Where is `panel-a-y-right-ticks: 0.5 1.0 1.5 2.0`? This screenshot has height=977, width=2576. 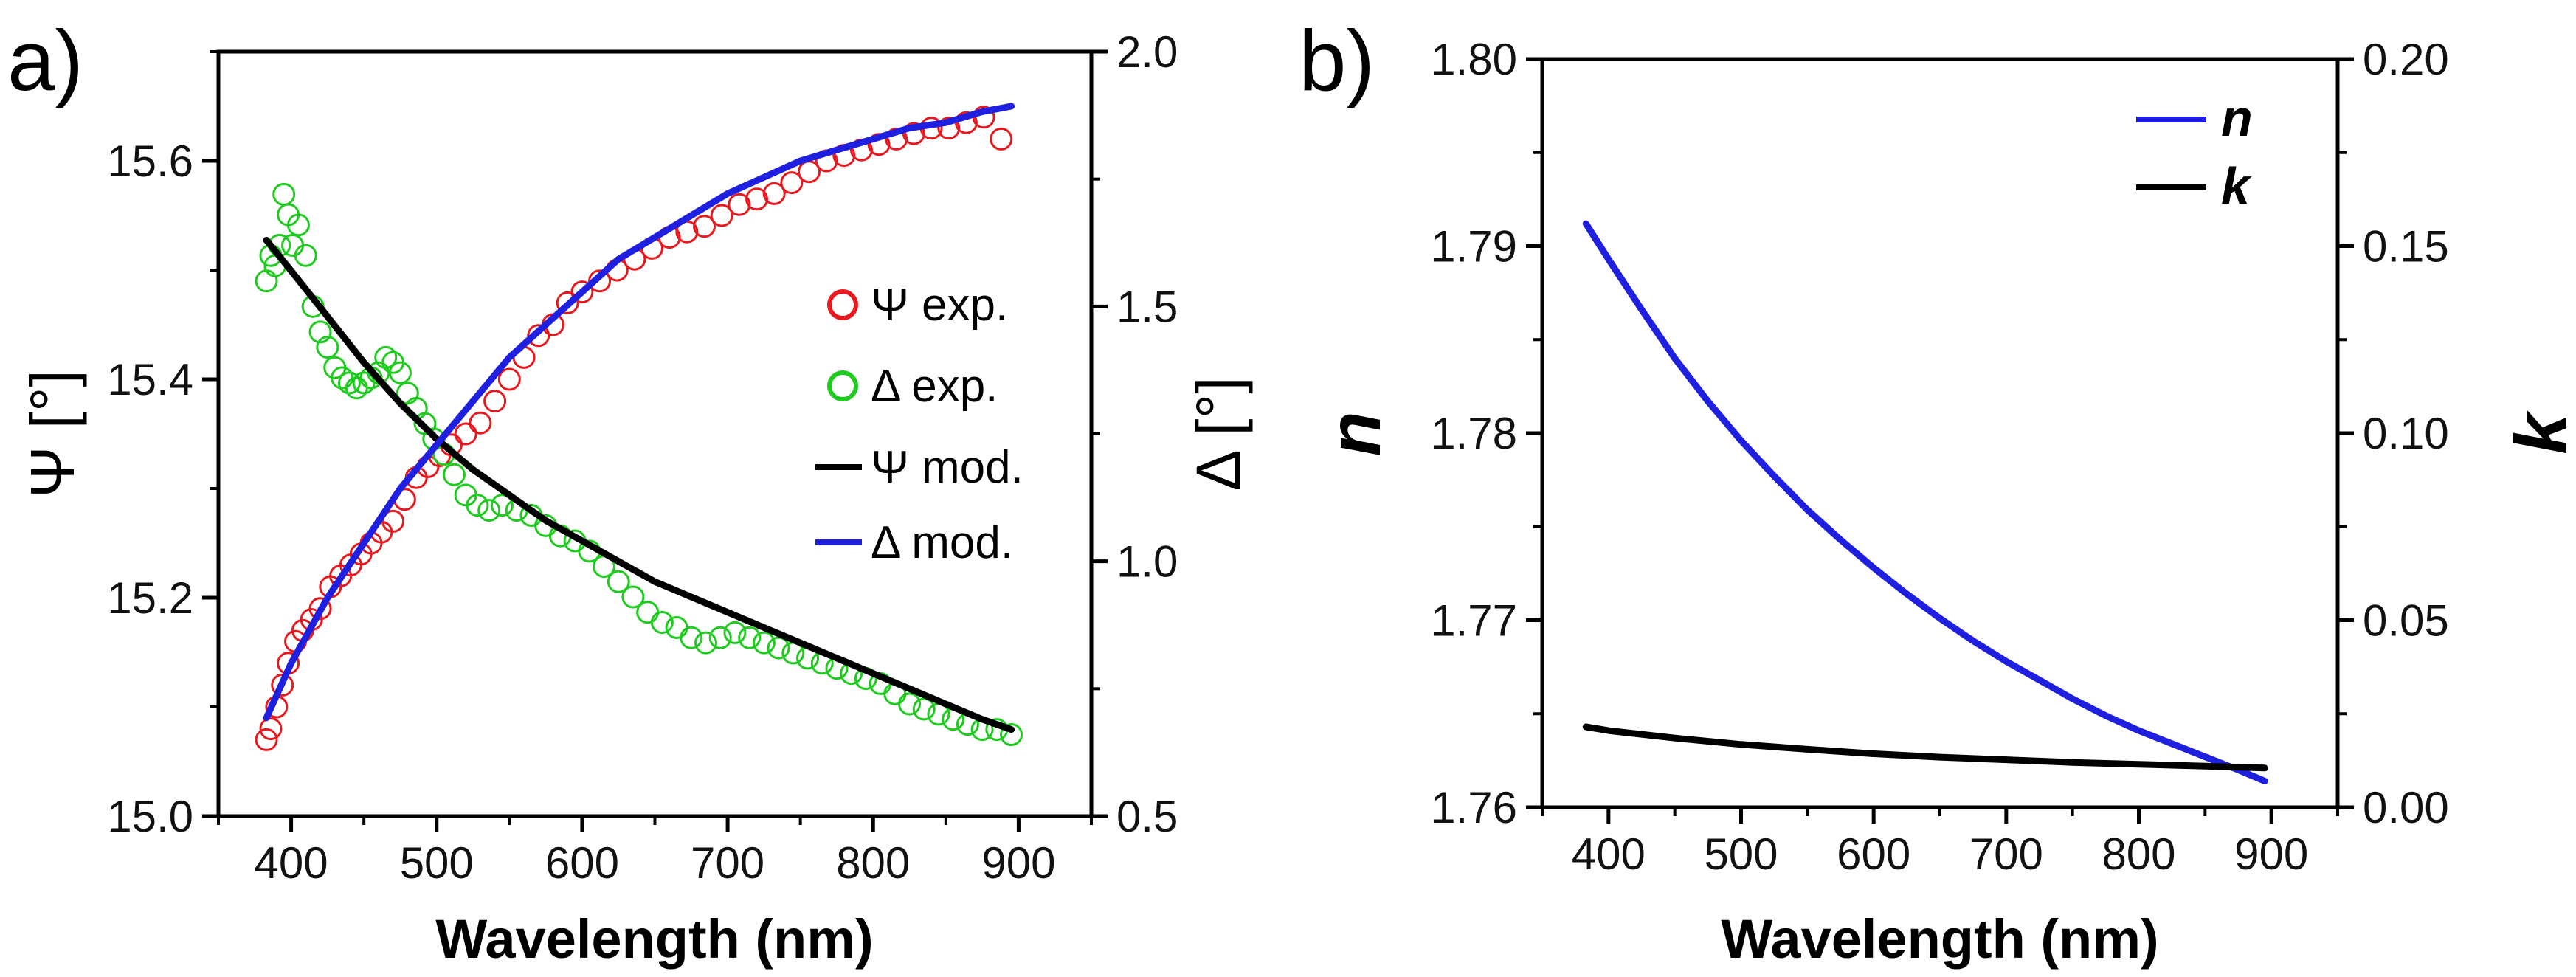 panel-a-y-right-ticks: 0.5 1.0 1.5 2.0 is located at coordinates (1134, 434).